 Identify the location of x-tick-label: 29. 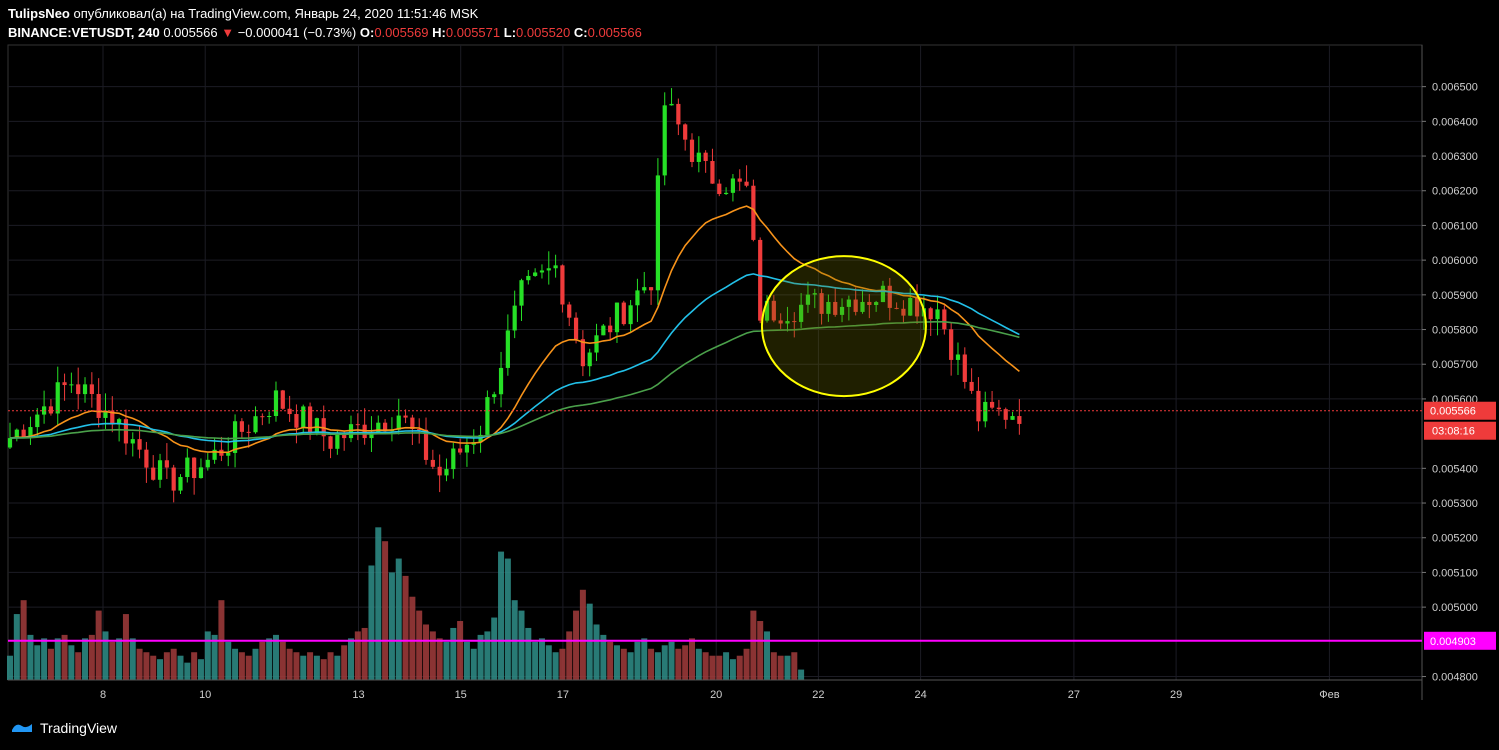
(1176, 695).